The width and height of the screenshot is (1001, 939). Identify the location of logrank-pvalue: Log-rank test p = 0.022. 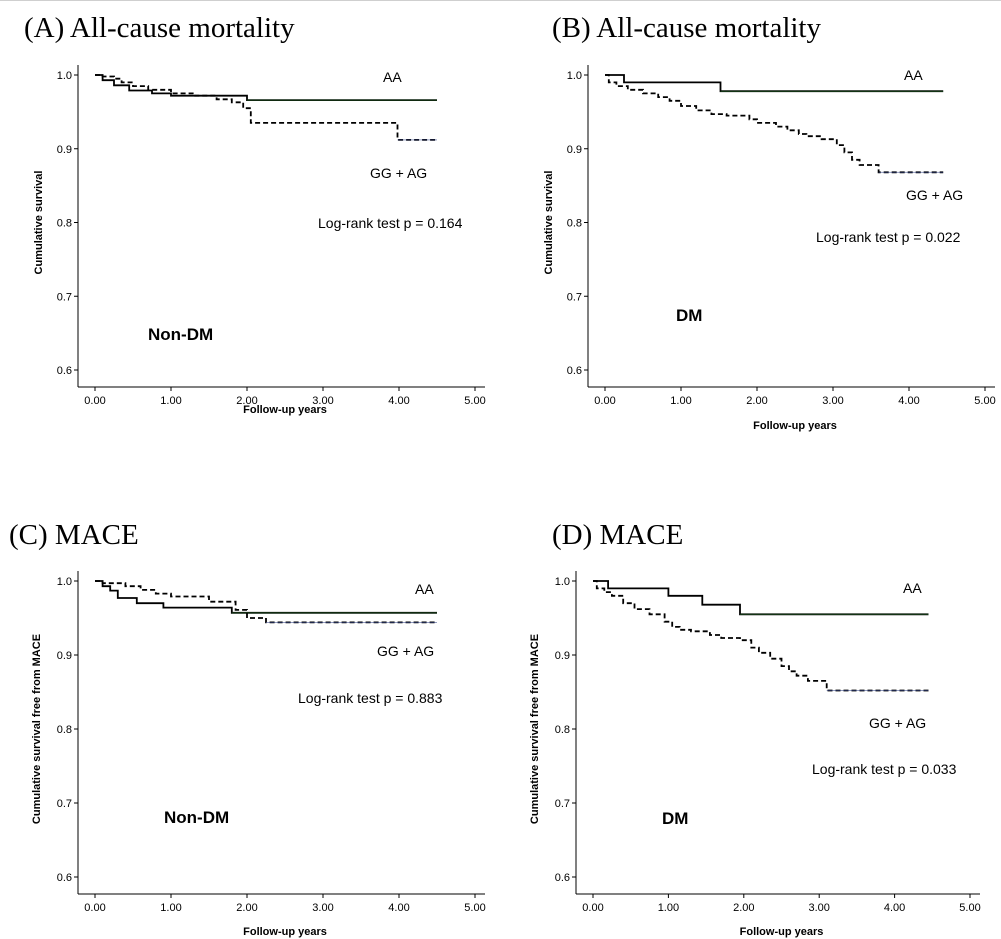
(888, 237).